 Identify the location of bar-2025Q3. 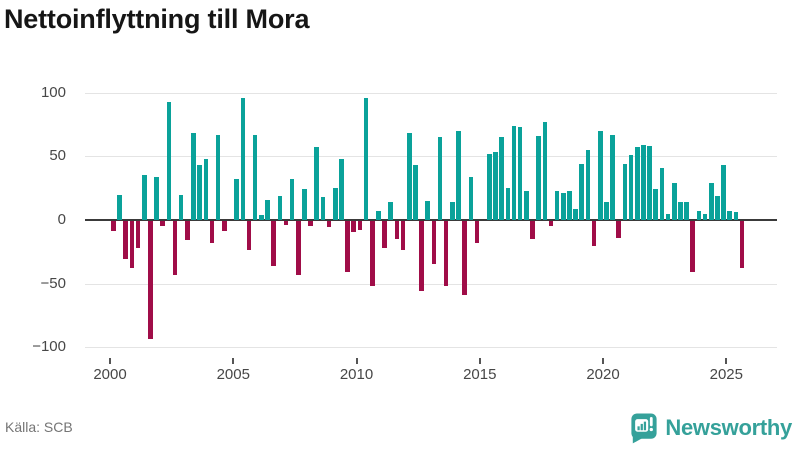
(742, 245).